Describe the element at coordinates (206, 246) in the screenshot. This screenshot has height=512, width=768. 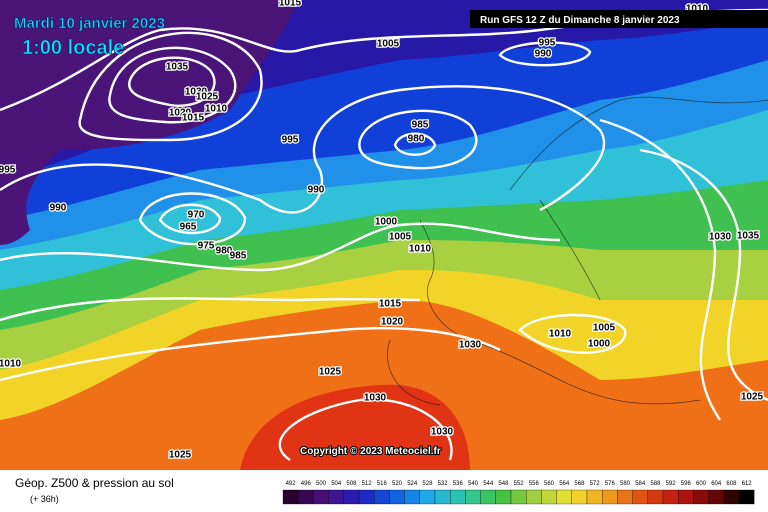
I see `isobar-label: 975` at that location.